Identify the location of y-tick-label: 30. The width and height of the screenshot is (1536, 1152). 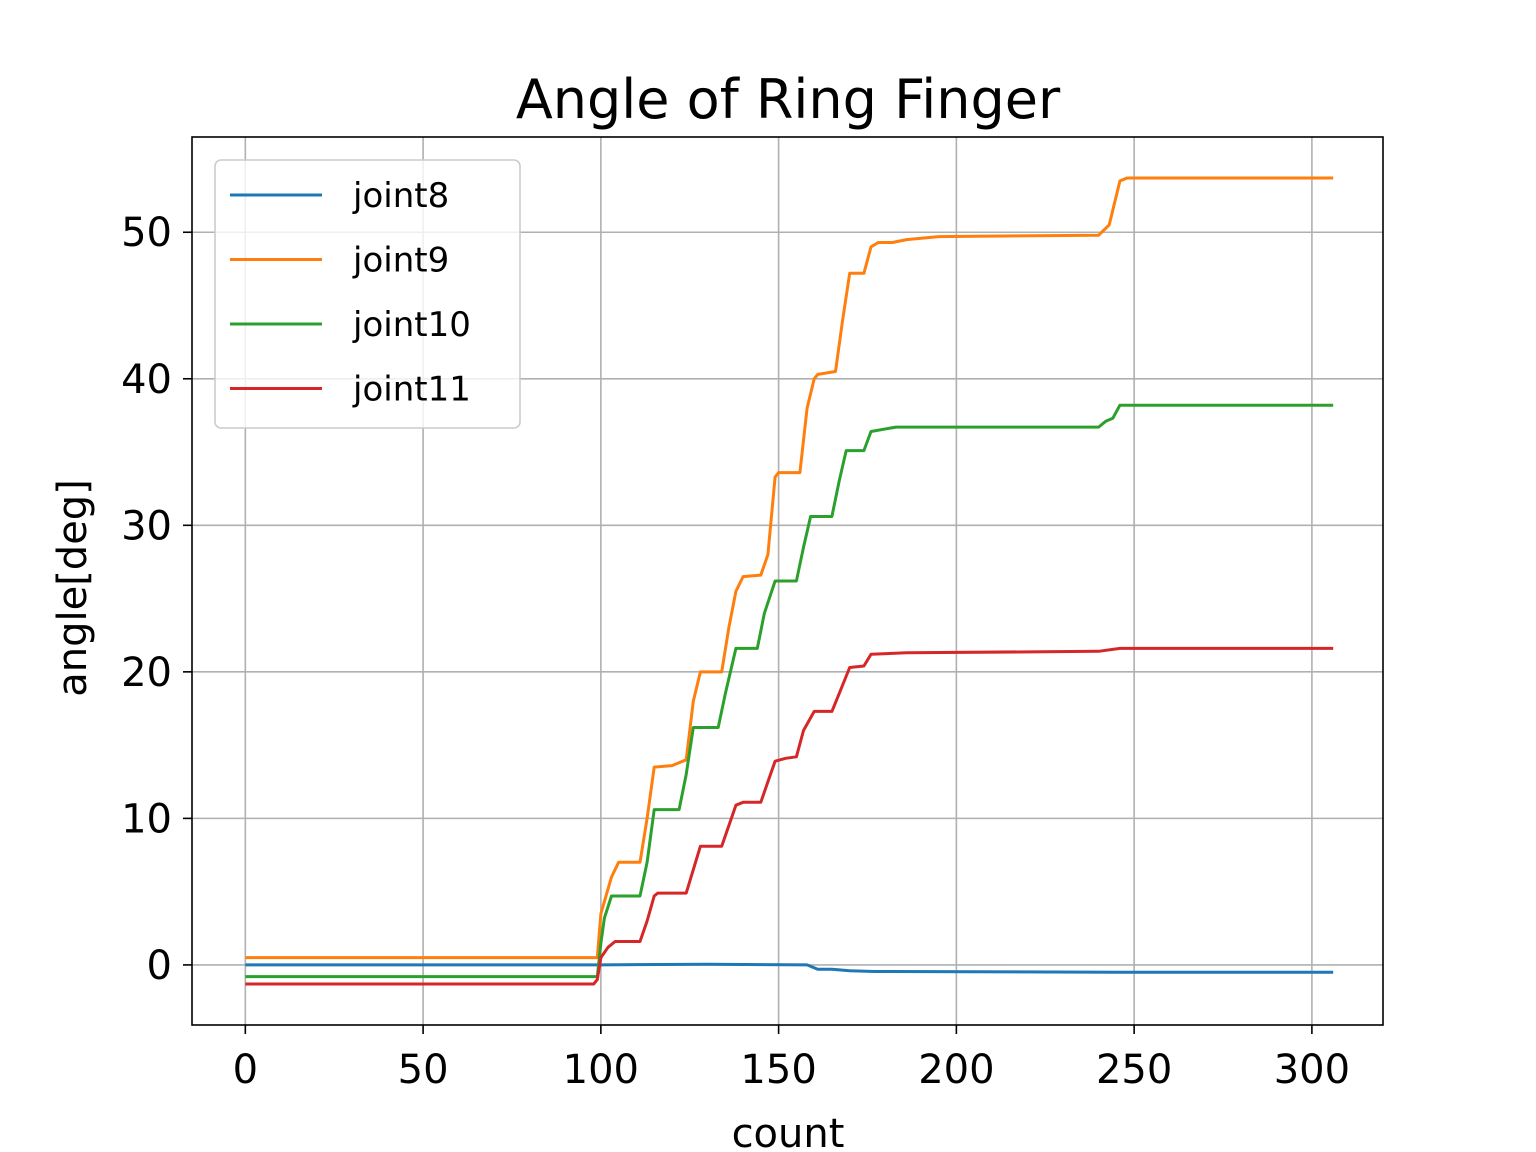
(146, 526).